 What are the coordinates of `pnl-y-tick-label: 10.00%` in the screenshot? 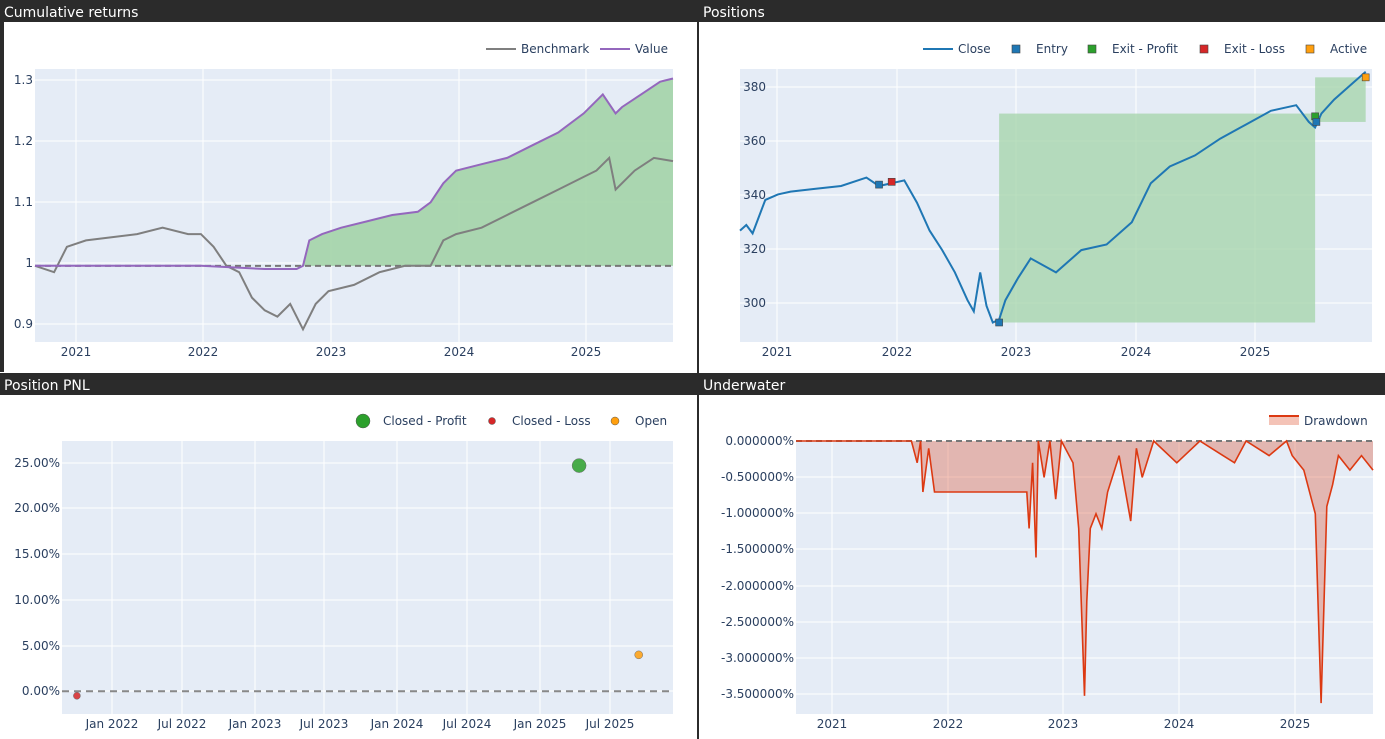 It's located at (37, 600).